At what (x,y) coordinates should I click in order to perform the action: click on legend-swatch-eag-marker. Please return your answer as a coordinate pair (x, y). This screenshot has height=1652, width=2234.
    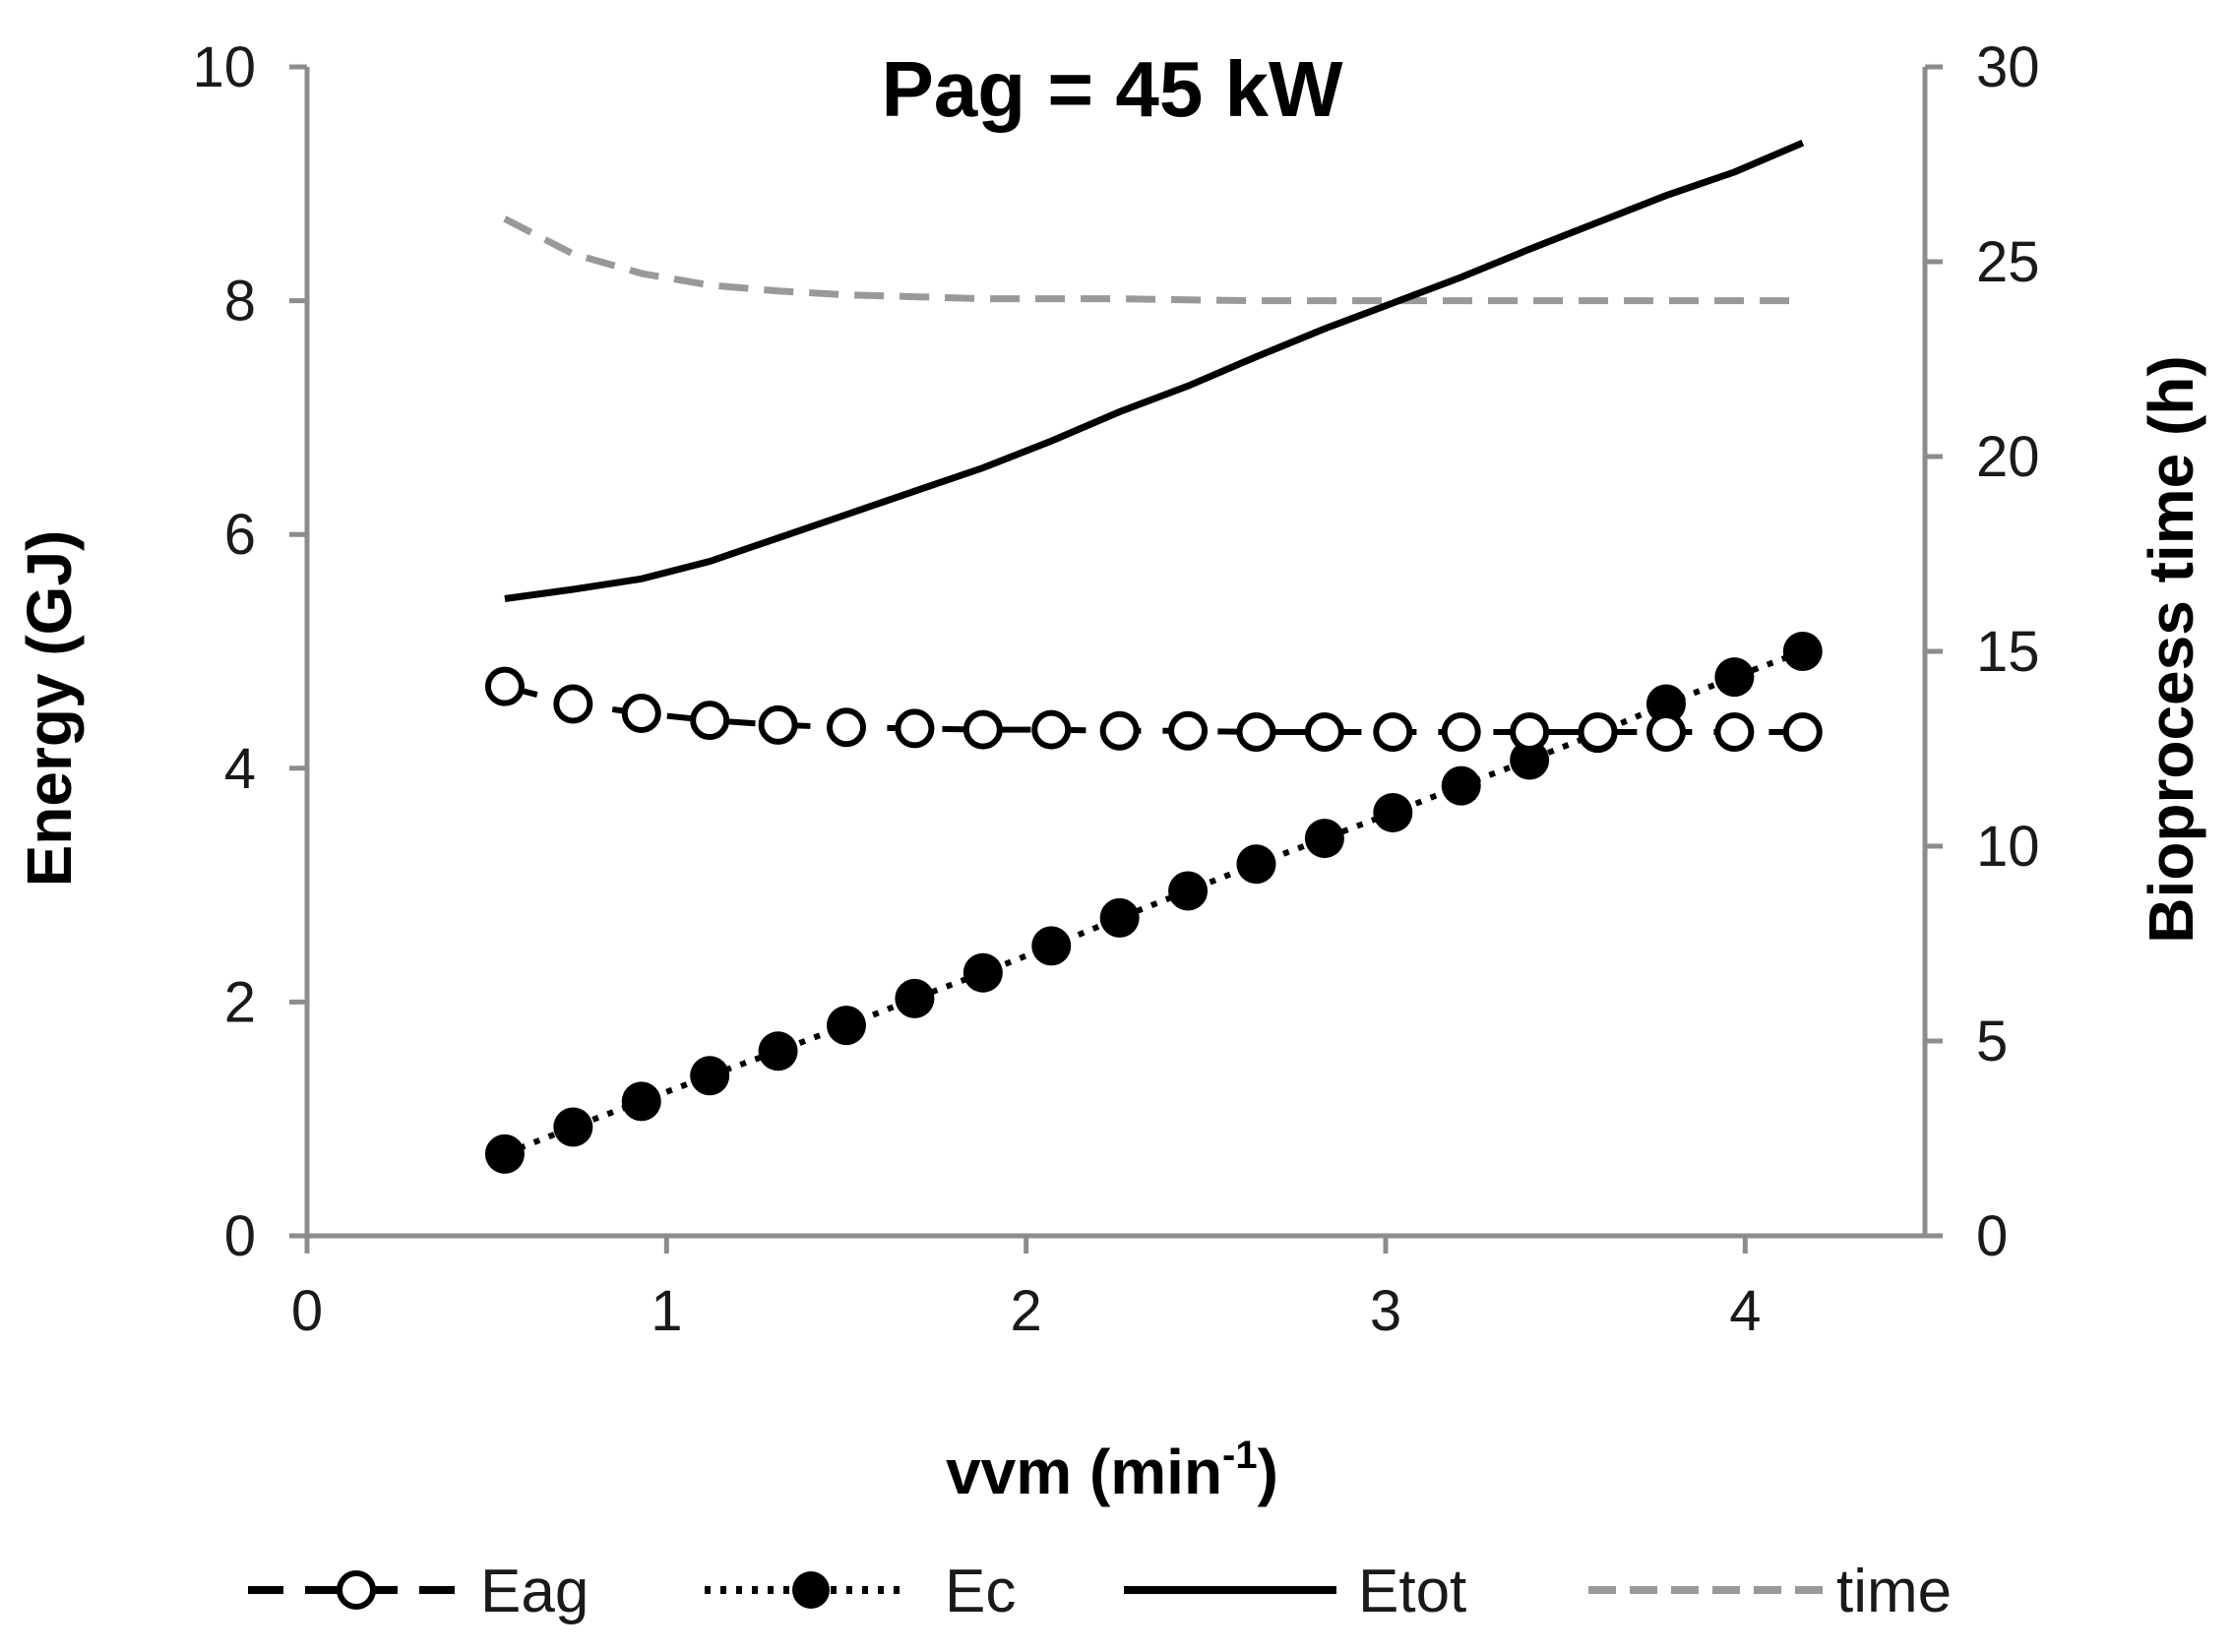
    Looking at the image, I should click on (356, 1590).